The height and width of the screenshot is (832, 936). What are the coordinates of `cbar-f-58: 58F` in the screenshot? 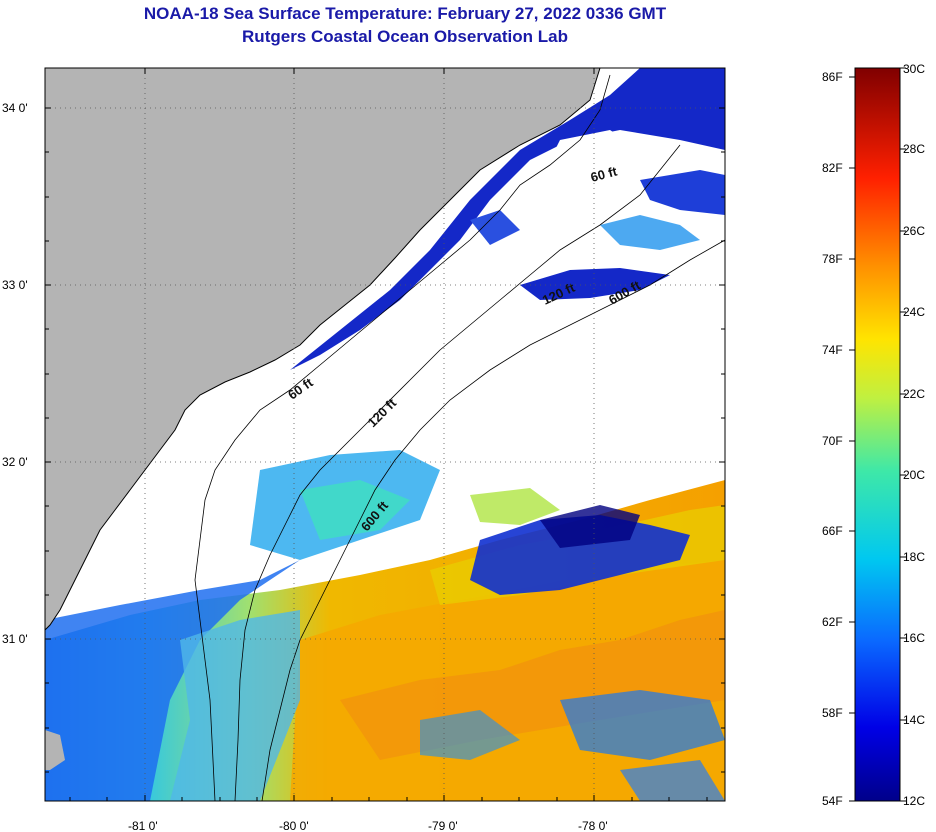 It's located at (832, 713).